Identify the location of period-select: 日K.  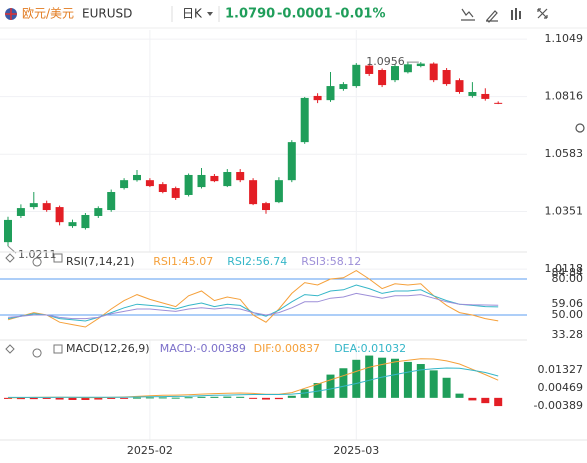
(192, 14).